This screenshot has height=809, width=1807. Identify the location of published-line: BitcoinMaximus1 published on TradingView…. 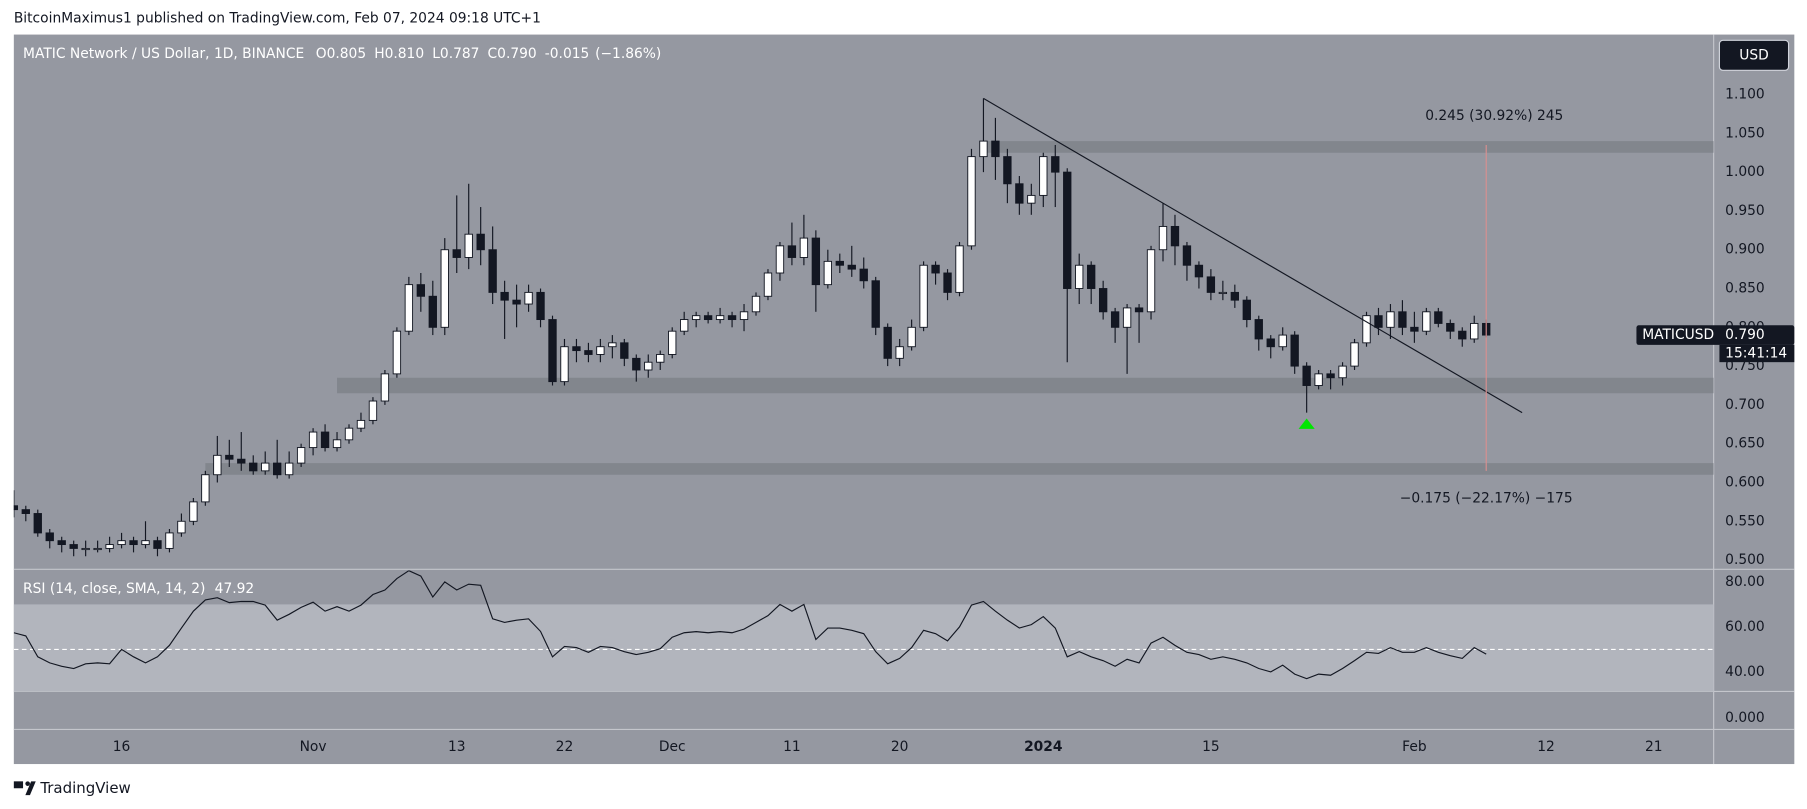
(277, 18).